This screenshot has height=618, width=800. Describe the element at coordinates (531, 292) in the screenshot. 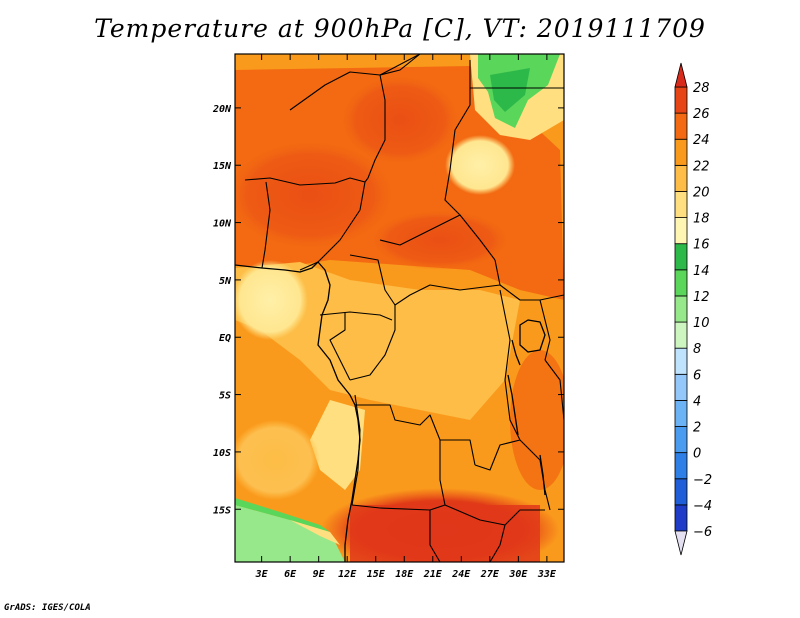

I see `border-south-sudan` at that location.